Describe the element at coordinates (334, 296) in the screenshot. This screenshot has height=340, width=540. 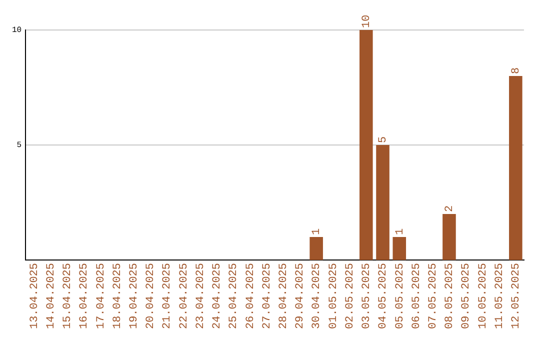
I see `x-tick-label: 01.05.2025` at that location.